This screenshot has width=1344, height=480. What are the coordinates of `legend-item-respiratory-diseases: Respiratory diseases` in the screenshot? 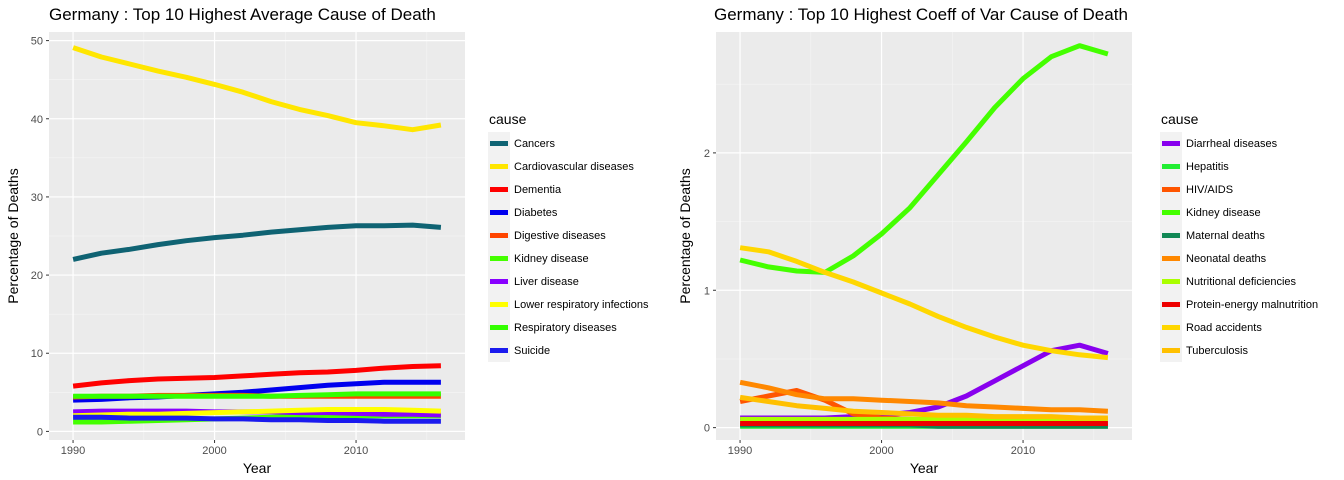 It's located at (552, 327).